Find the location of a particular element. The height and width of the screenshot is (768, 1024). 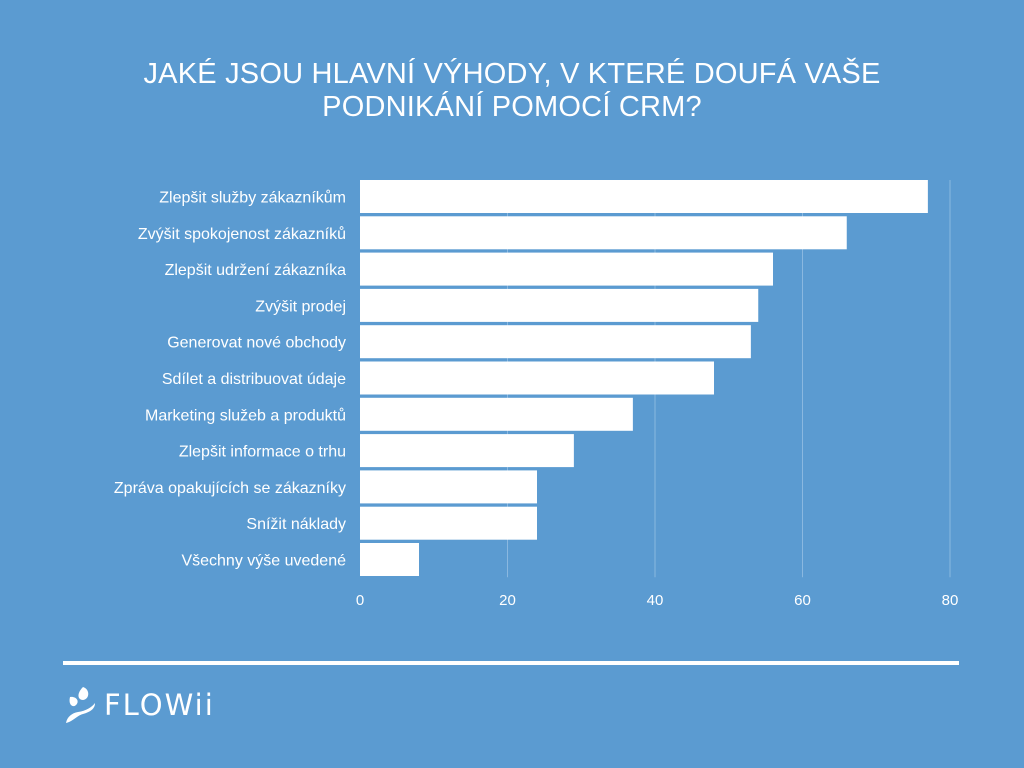

category-label: Zlepšit služby zákazníkům is located at coordinates (252, 198).